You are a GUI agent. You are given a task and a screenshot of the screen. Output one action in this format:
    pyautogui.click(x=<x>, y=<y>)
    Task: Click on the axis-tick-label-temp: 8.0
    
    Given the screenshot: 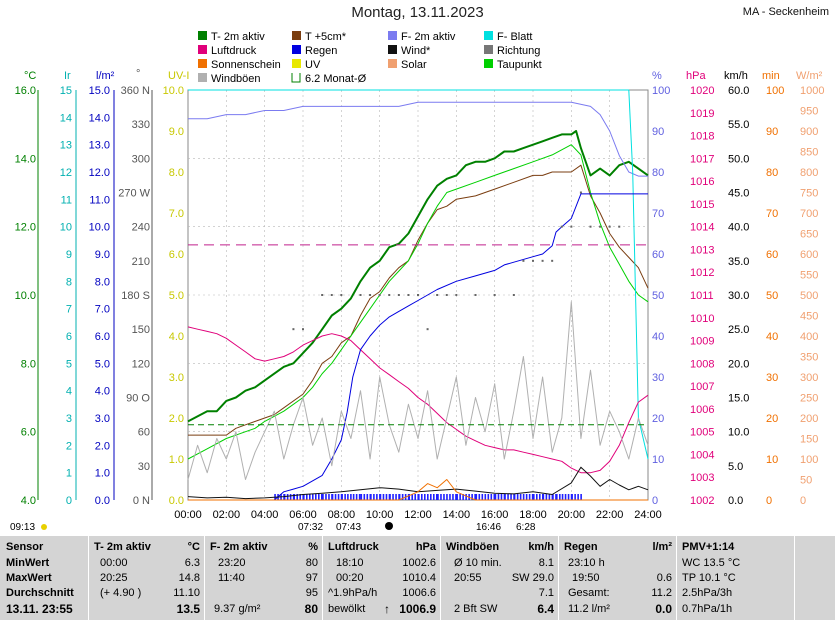 What is the action you would take?
    pyautogui.click(x=28, y=364)
    